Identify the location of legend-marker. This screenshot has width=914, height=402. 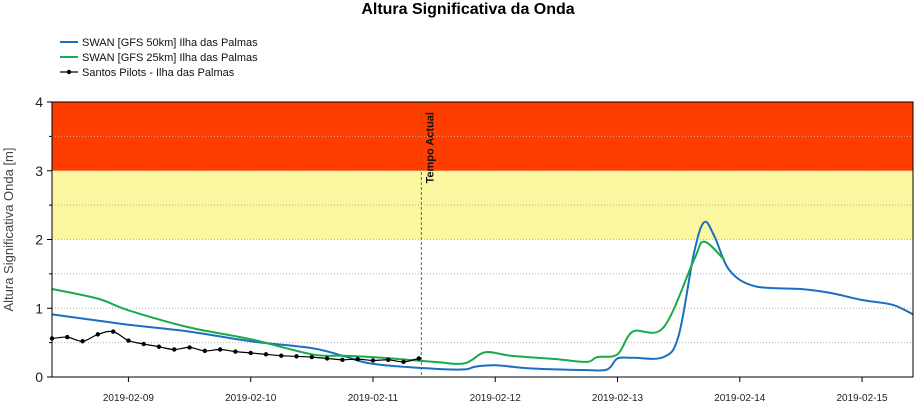
(69, 72).